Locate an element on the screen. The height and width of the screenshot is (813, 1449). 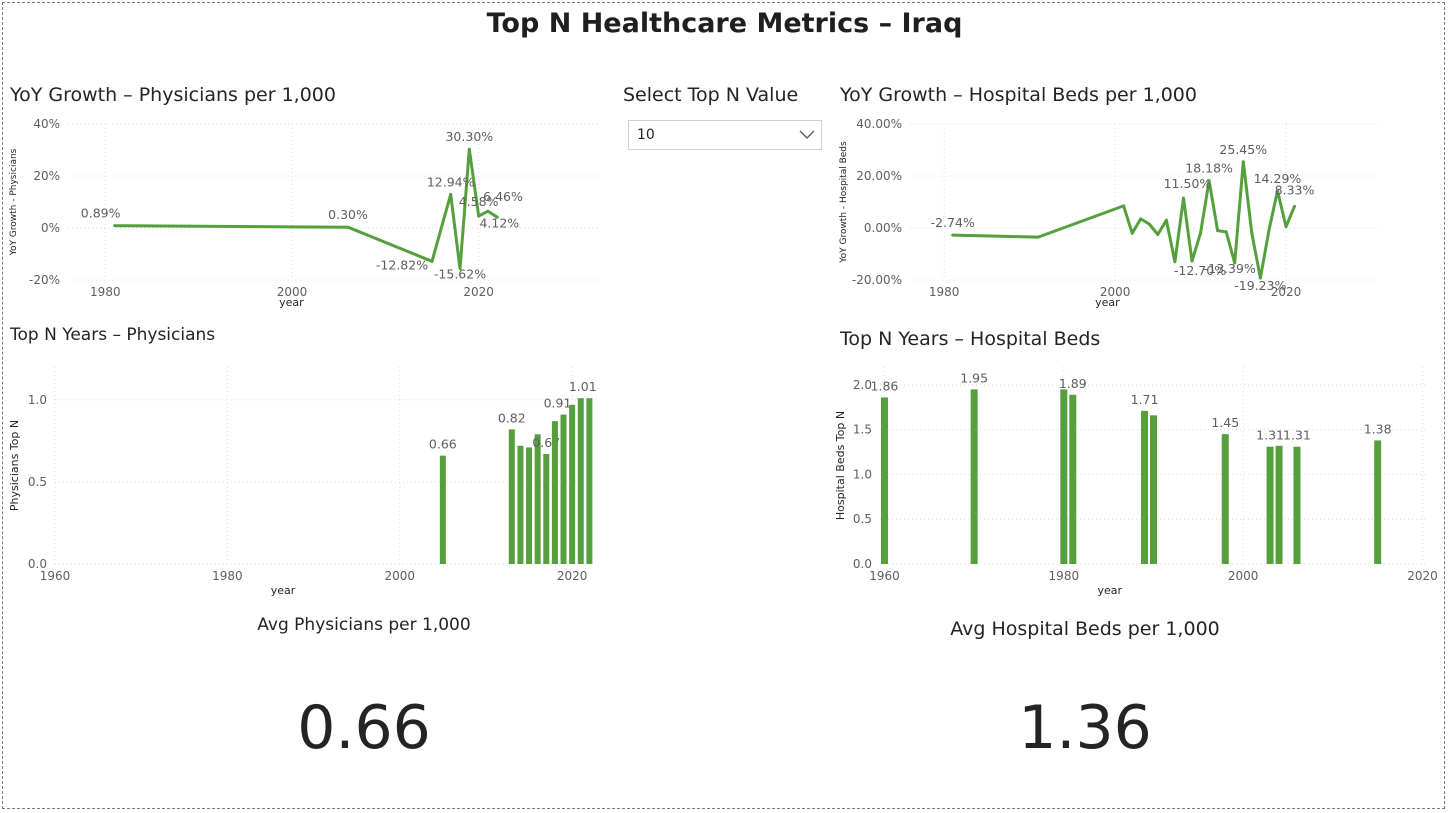
data-label: 1.31 is located at coordinates (1297, 435).